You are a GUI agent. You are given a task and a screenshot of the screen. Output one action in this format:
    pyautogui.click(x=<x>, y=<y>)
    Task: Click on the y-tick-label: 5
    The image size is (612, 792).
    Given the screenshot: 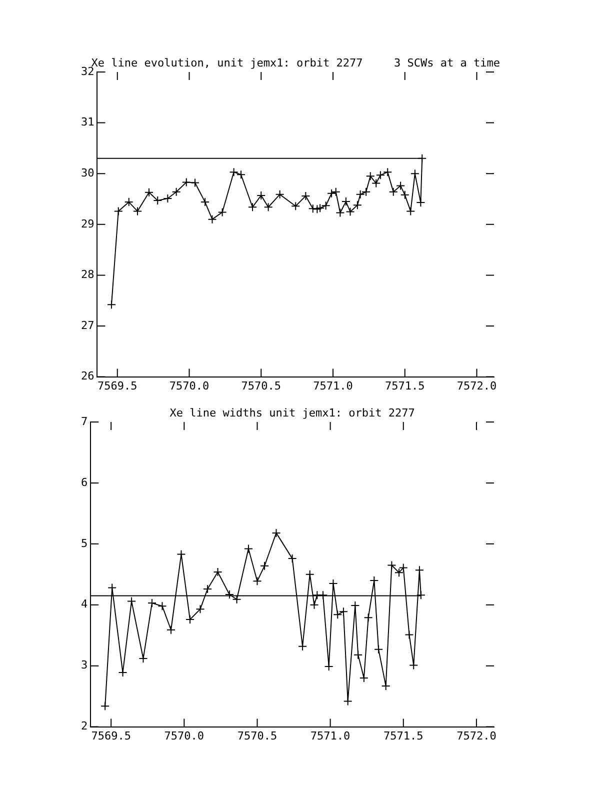 What is the action you would take?
    pyautogui.click(x=84, y=543)
    